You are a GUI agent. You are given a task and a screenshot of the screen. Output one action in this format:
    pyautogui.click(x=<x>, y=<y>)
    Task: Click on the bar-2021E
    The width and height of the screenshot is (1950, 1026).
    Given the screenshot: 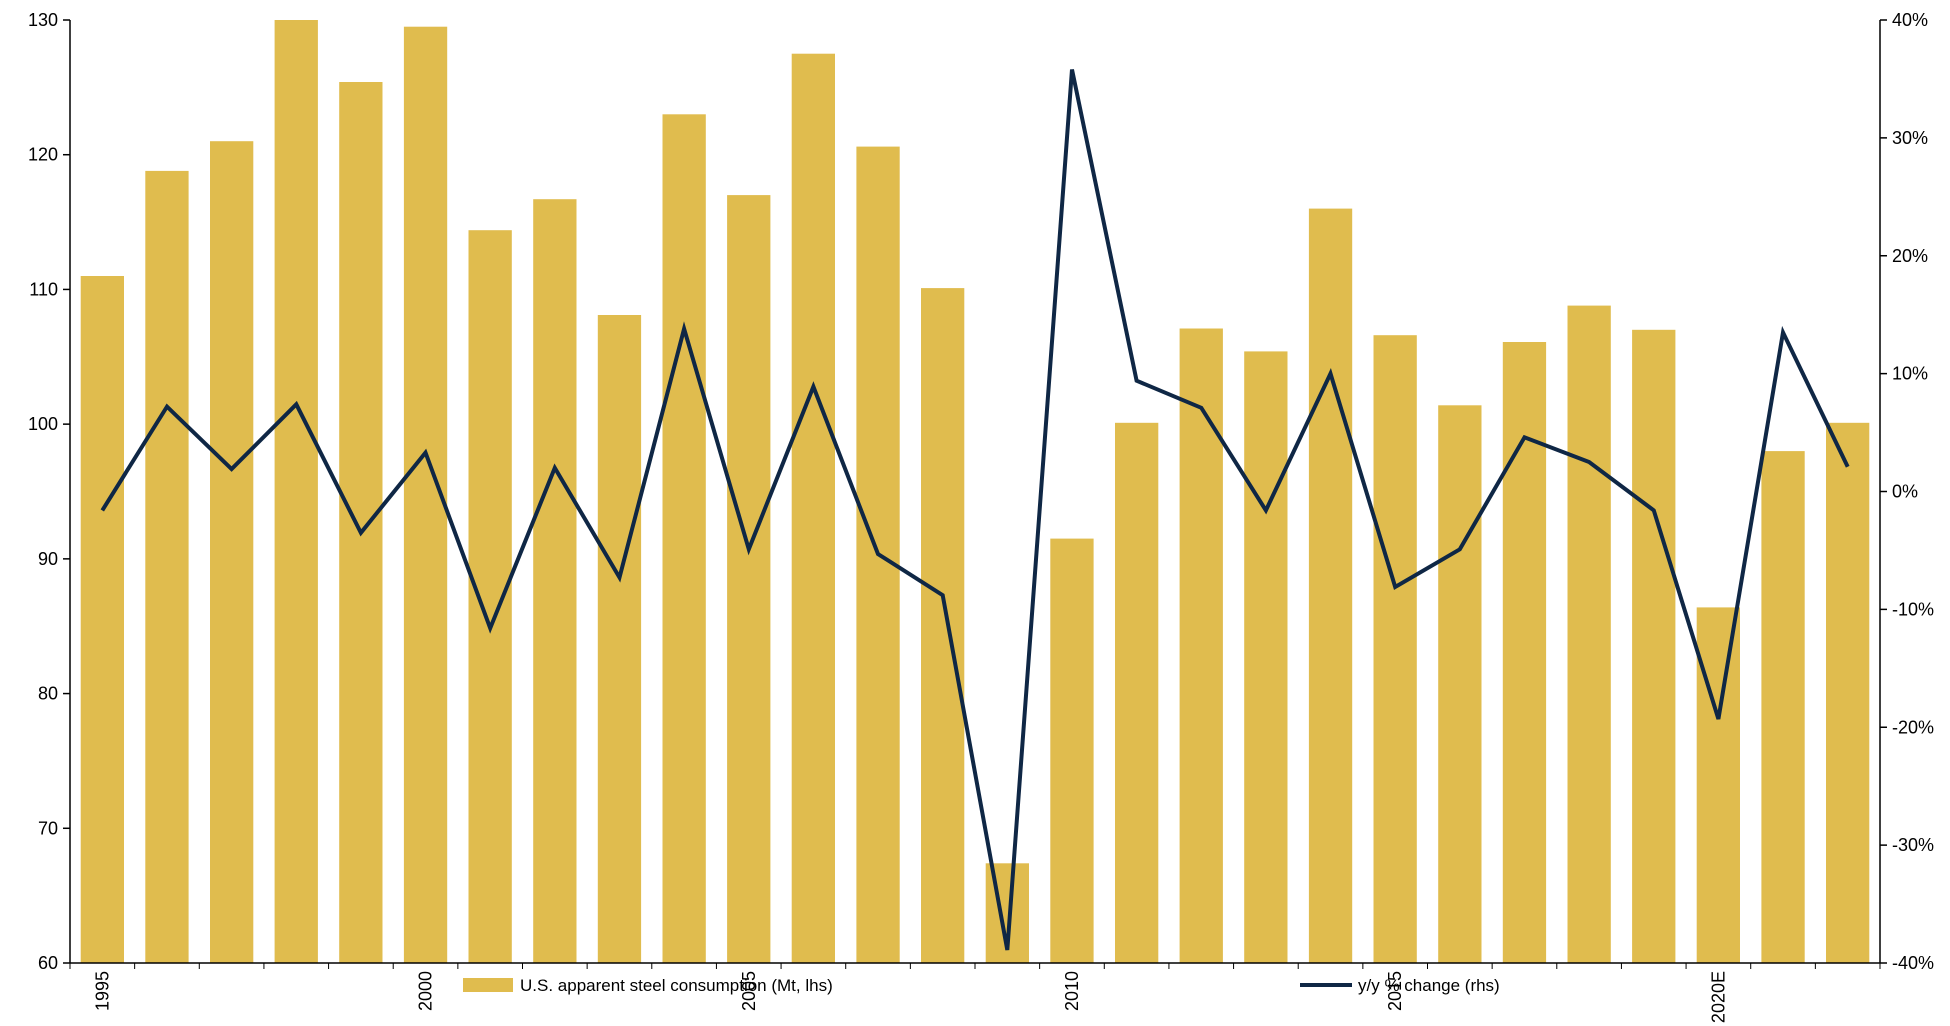 What is the action you would take?
    pyautogui.click(x=1783, y=707)
    